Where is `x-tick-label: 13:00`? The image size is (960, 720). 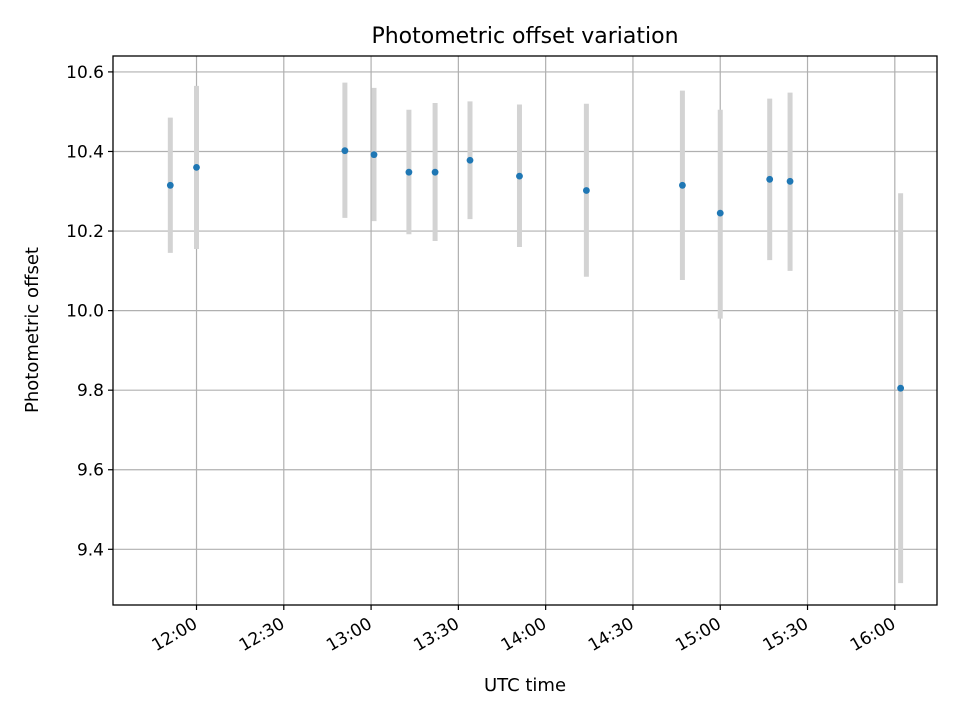 x-tick-label: 13:00 is located at coordinates (349, 635).